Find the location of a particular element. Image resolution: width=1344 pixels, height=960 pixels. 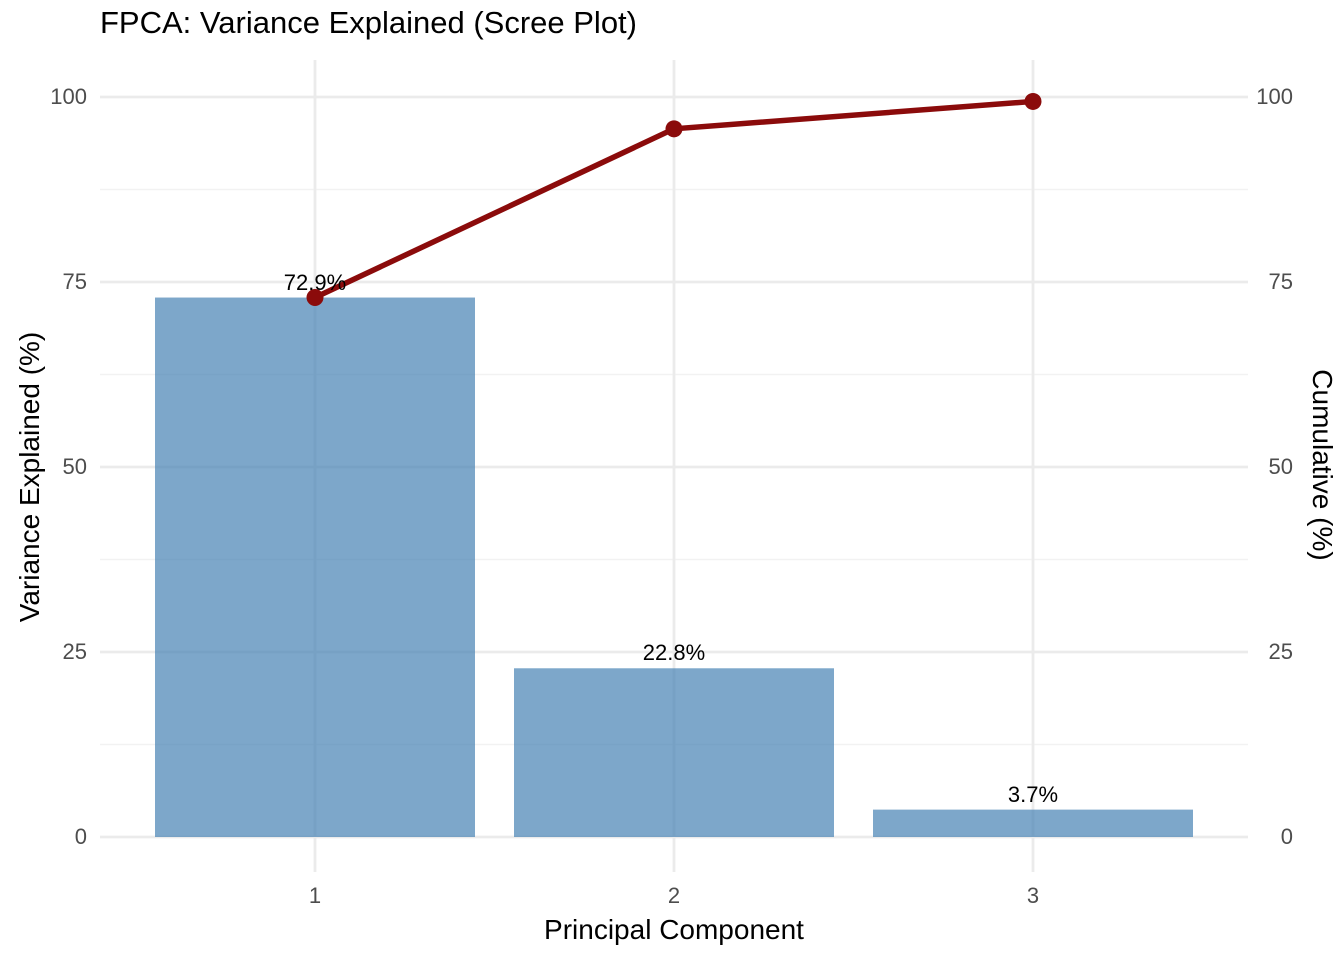

variance-bar-pc1 is located at coordinates (315, 567).